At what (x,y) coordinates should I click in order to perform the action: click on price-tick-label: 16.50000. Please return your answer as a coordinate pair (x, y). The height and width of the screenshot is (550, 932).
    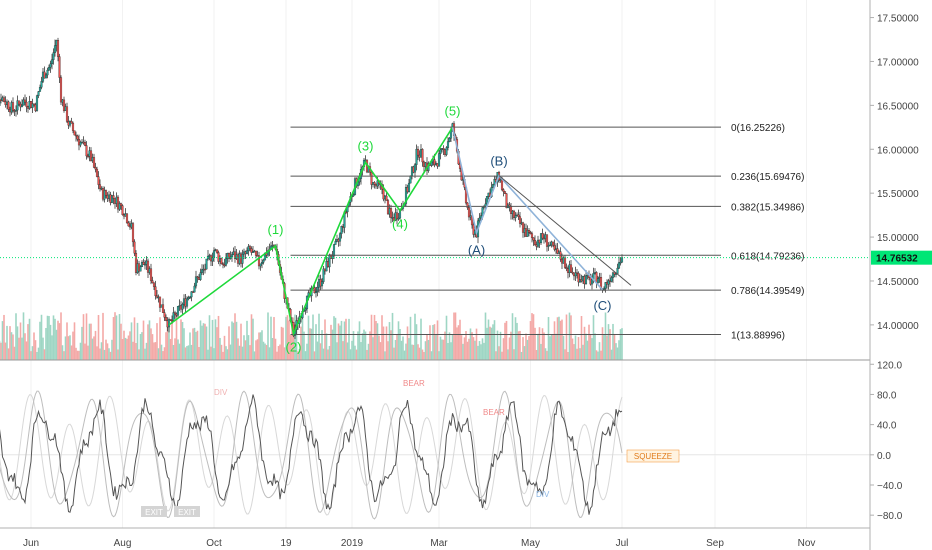
    Looking at the image, I should click on (898, 106).